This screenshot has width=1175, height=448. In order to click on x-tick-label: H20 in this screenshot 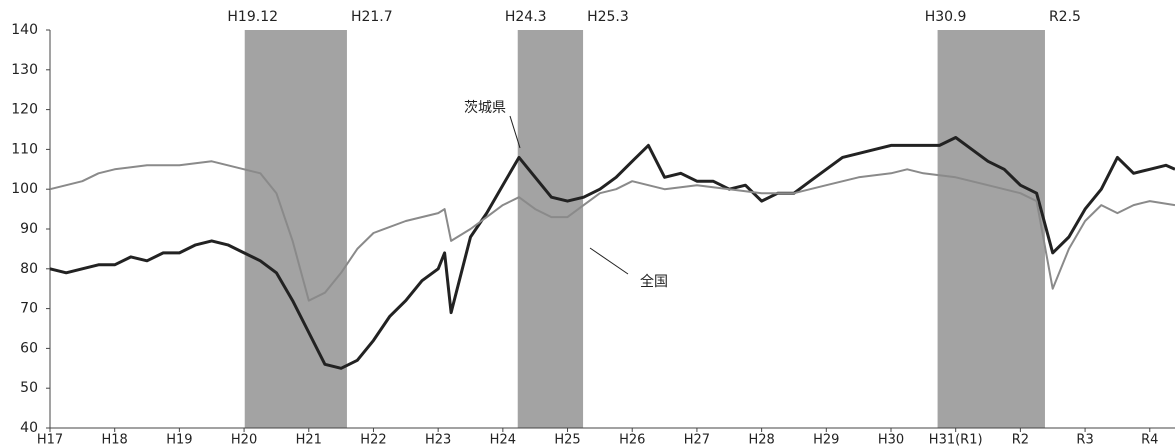, I will do `click(244, 440)`.